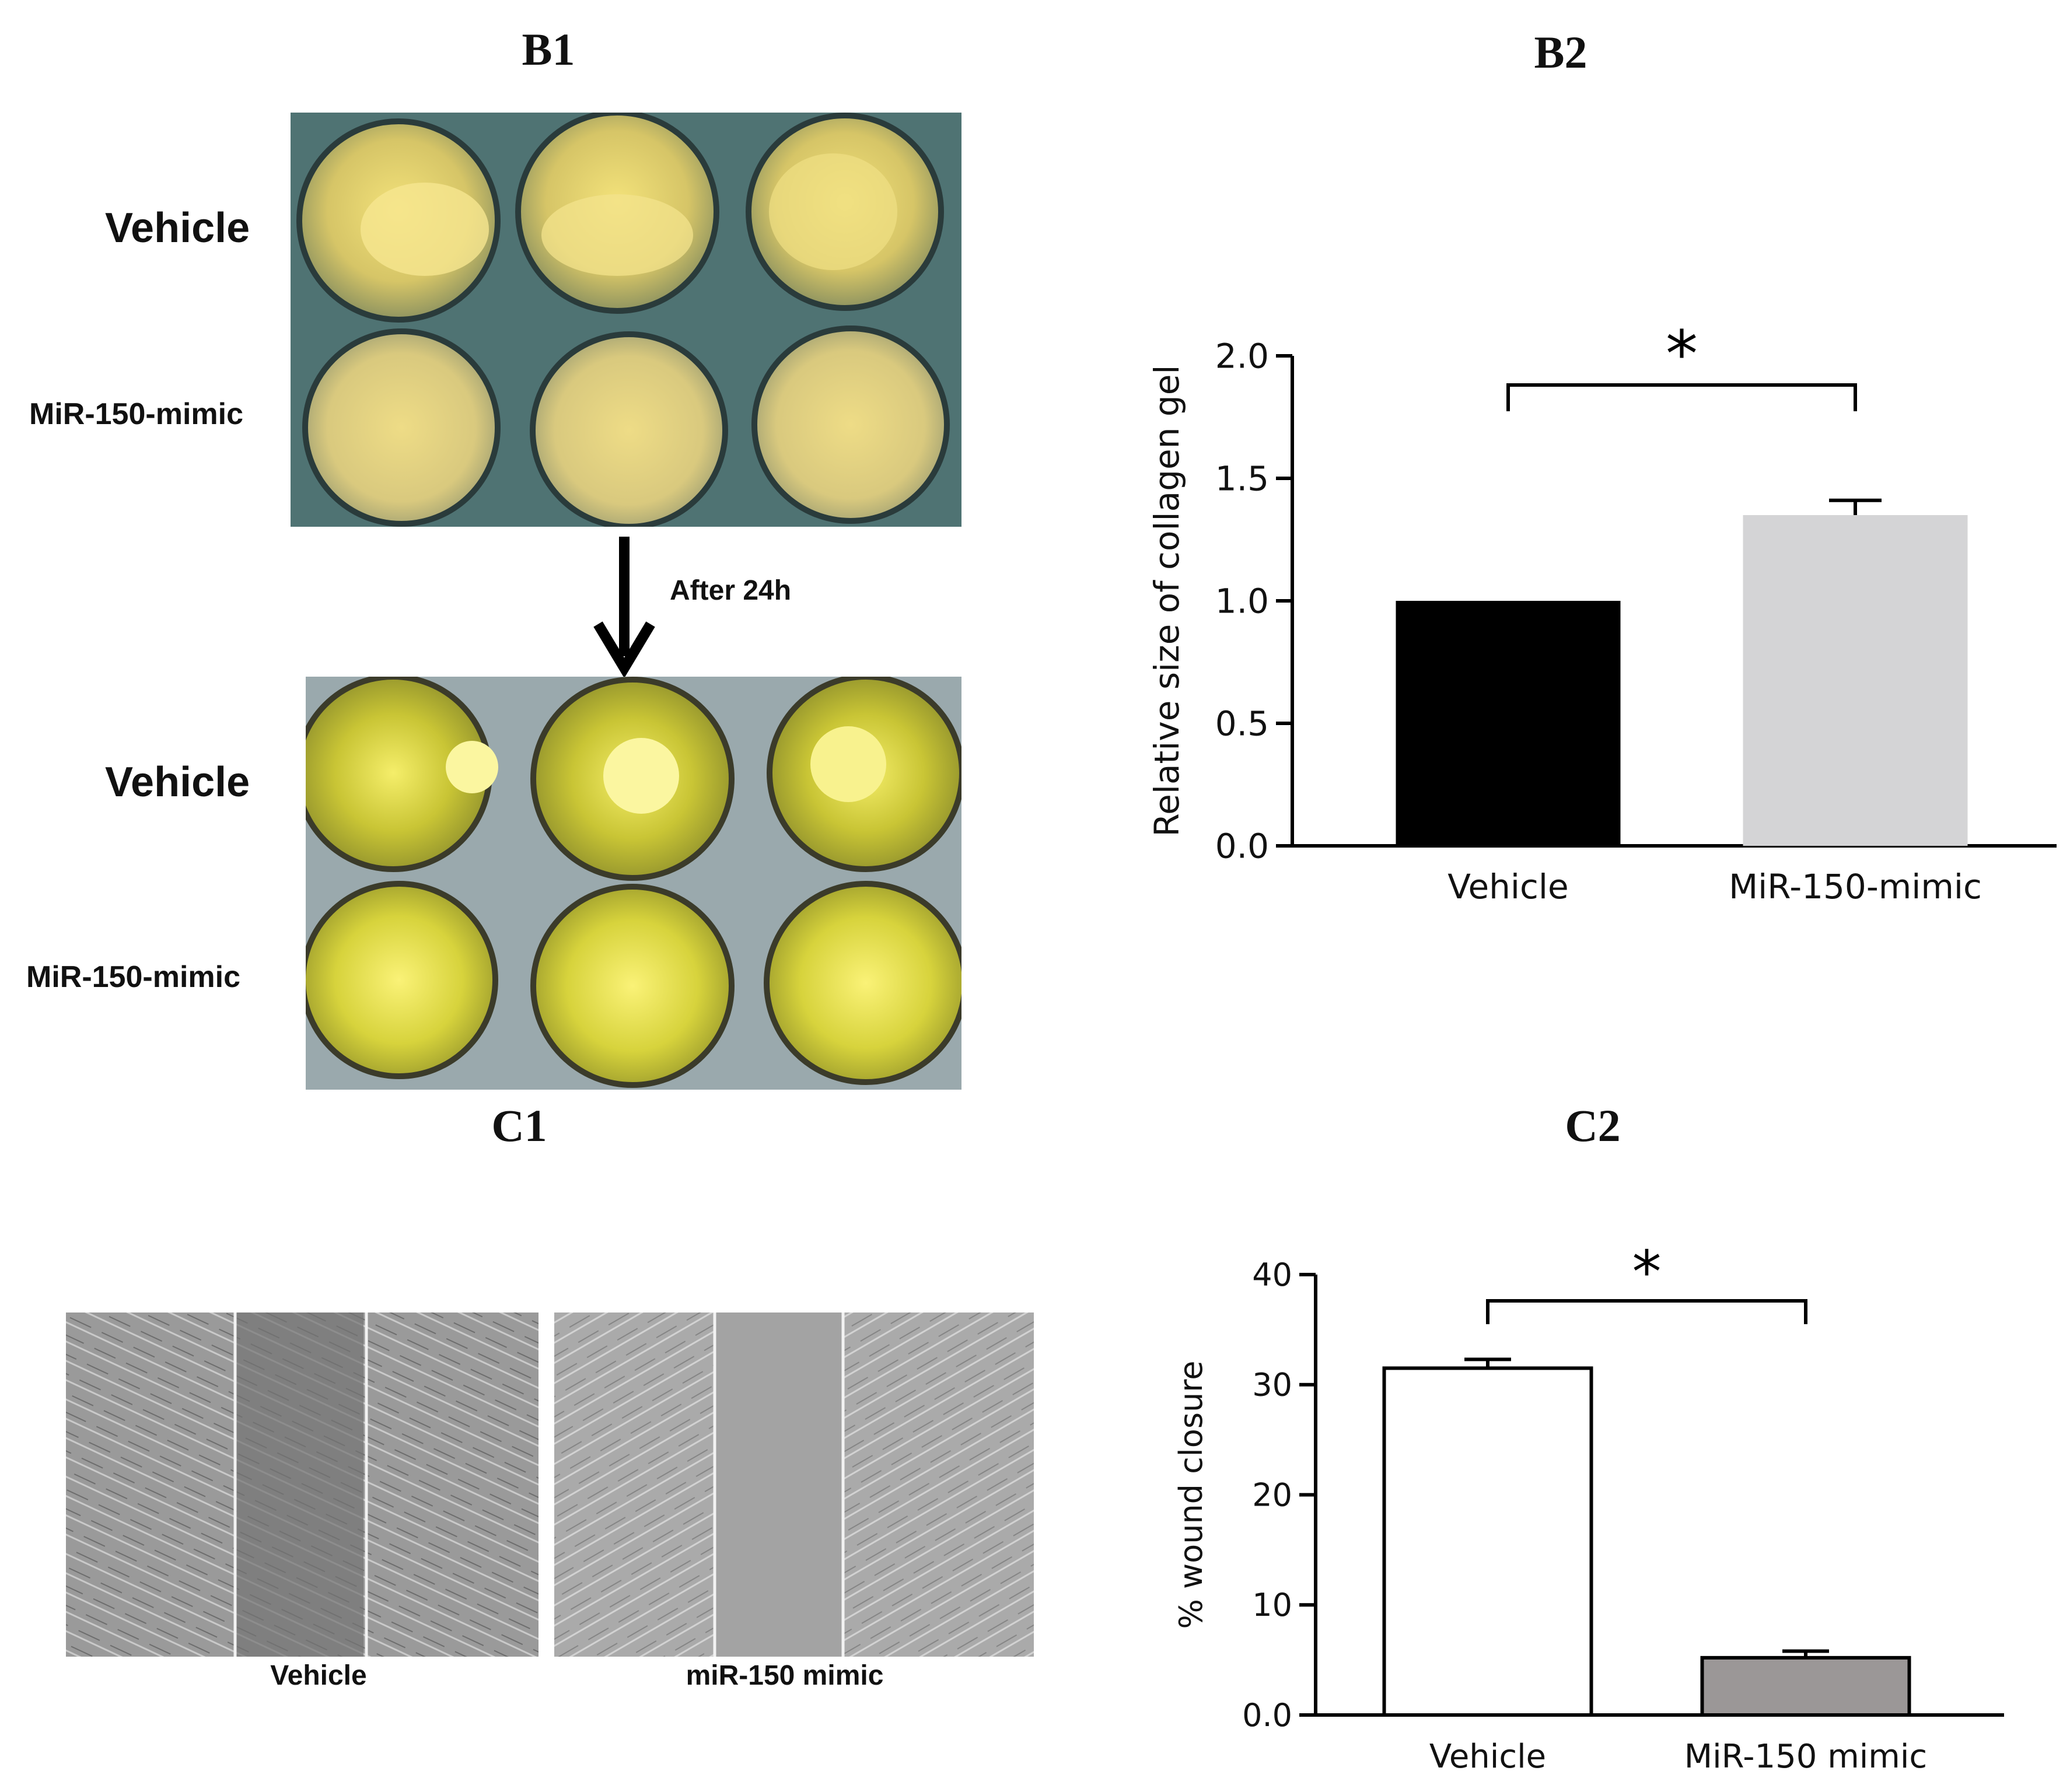 Image resolution: width=2070 pixels, height=1792 pixels. What do you see at coordinates (1242, 601) in the screenshot?
I see `y-tick-label: 1.0` at bounding box center [1242, 601].